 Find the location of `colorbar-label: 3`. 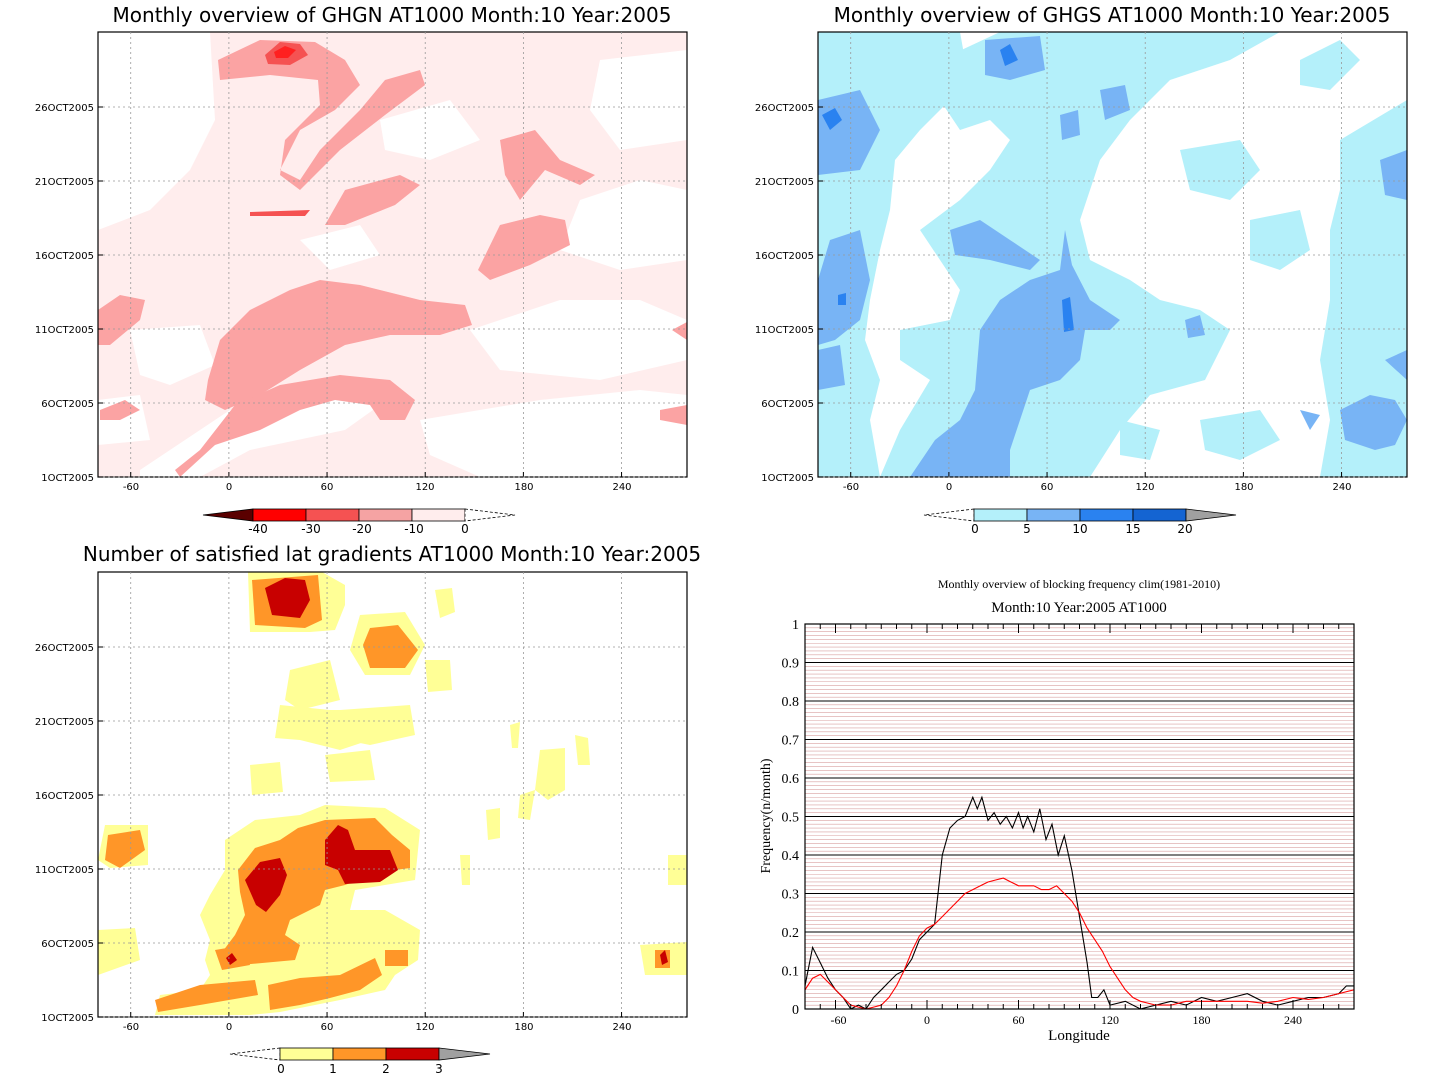

colorbar-label: 3 is located at coordinates (439, 1069).